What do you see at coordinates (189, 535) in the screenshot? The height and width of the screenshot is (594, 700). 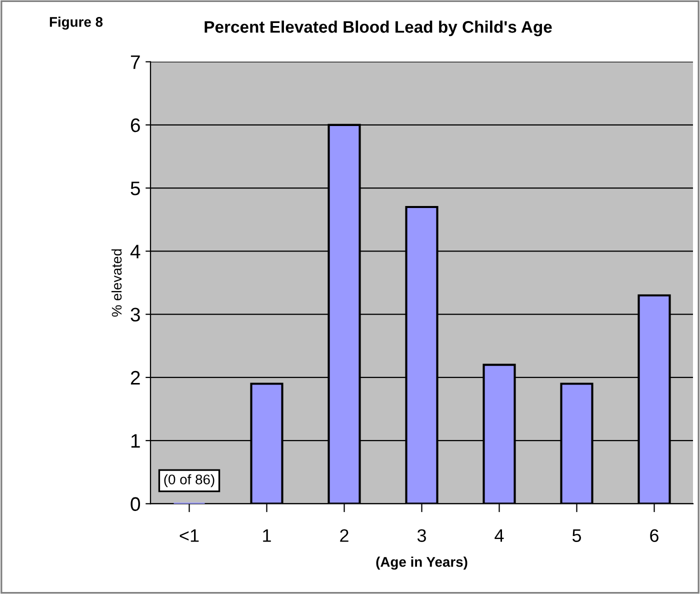 I see `x-tick-label: <1` at bounding box center [189, 535].